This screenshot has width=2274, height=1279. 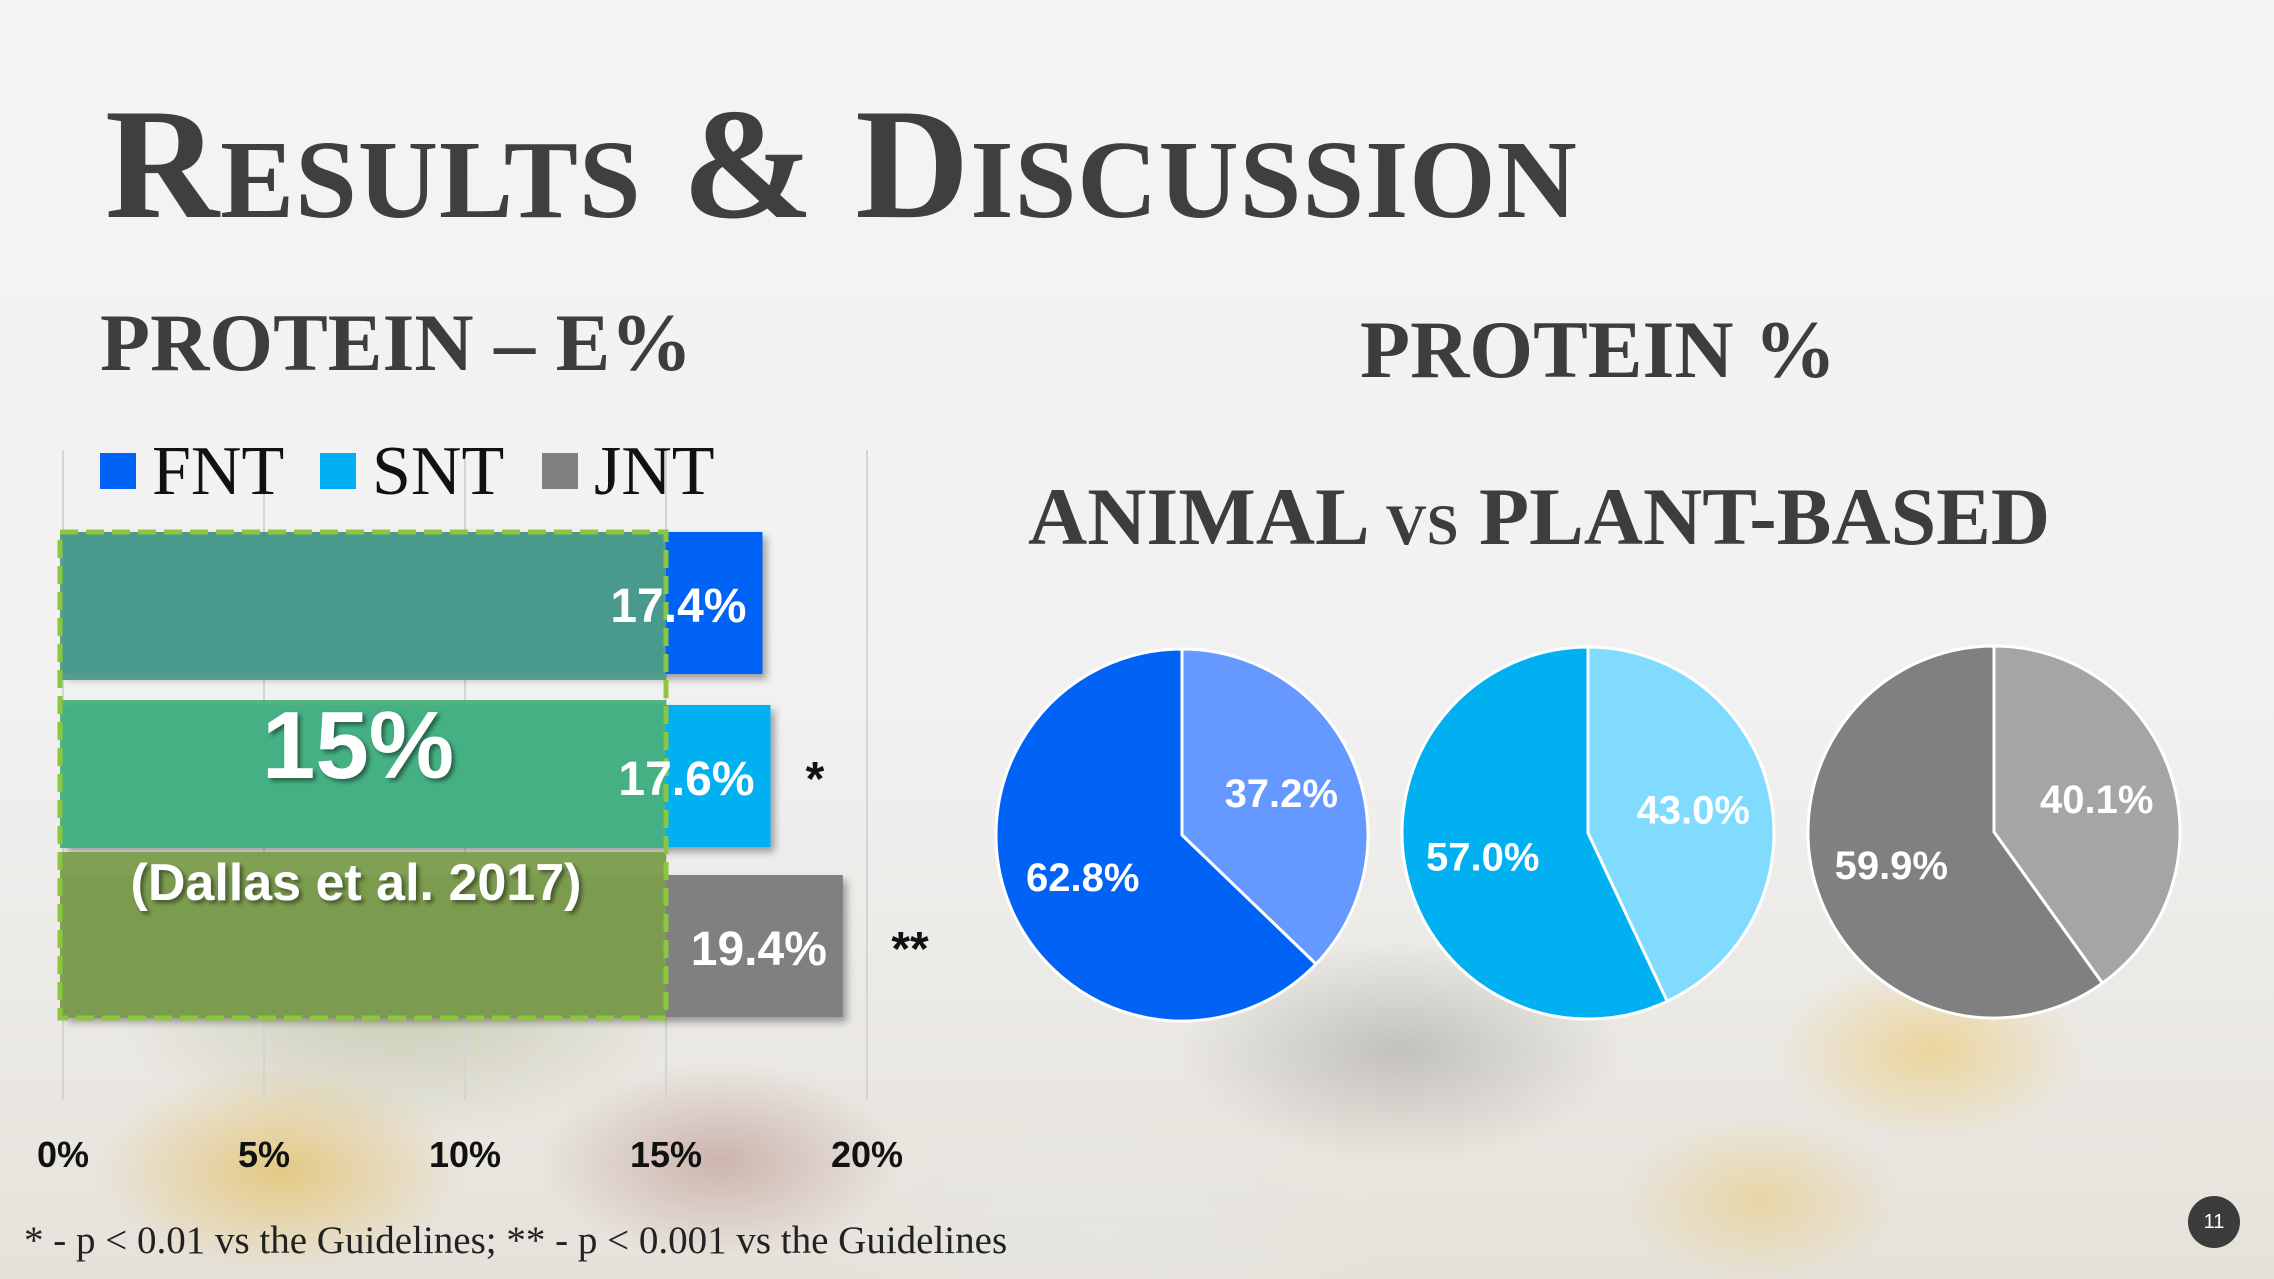 I want to click on pie-chart-snt: 43.0% 57.0%, so click(x=1588, y=833).